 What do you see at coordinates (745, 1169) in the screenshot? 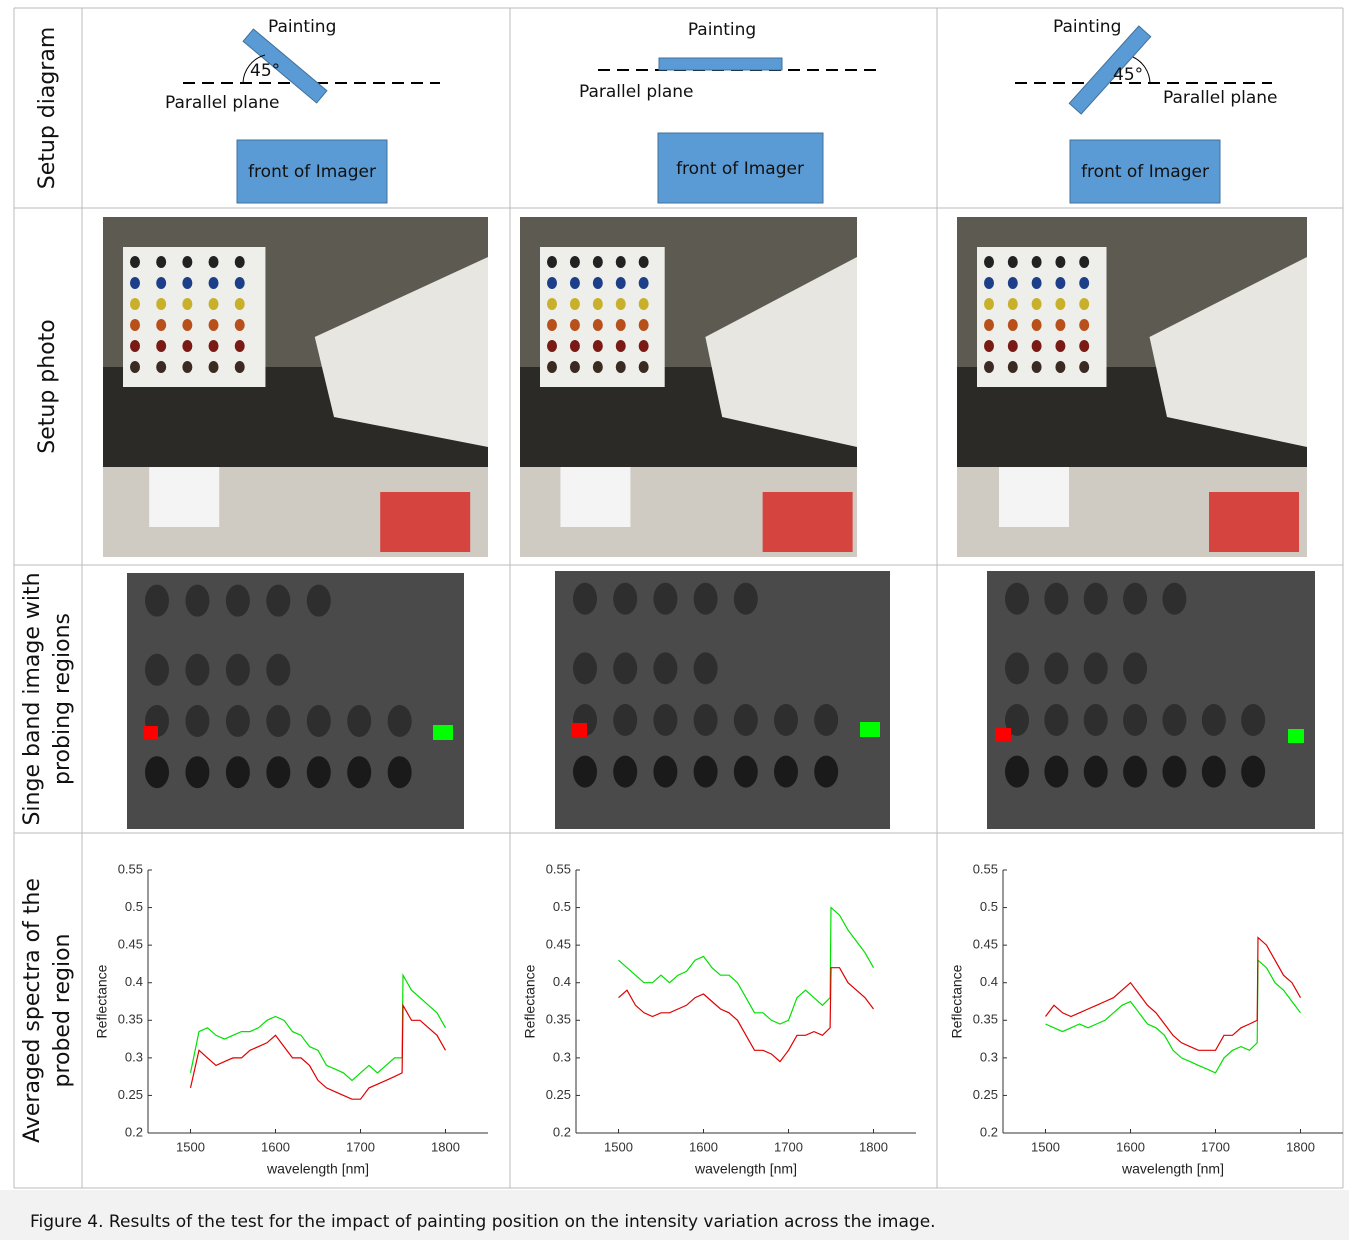
I see `x-axis-label: wavelength [nm]` at bounding box center [745, 1169].